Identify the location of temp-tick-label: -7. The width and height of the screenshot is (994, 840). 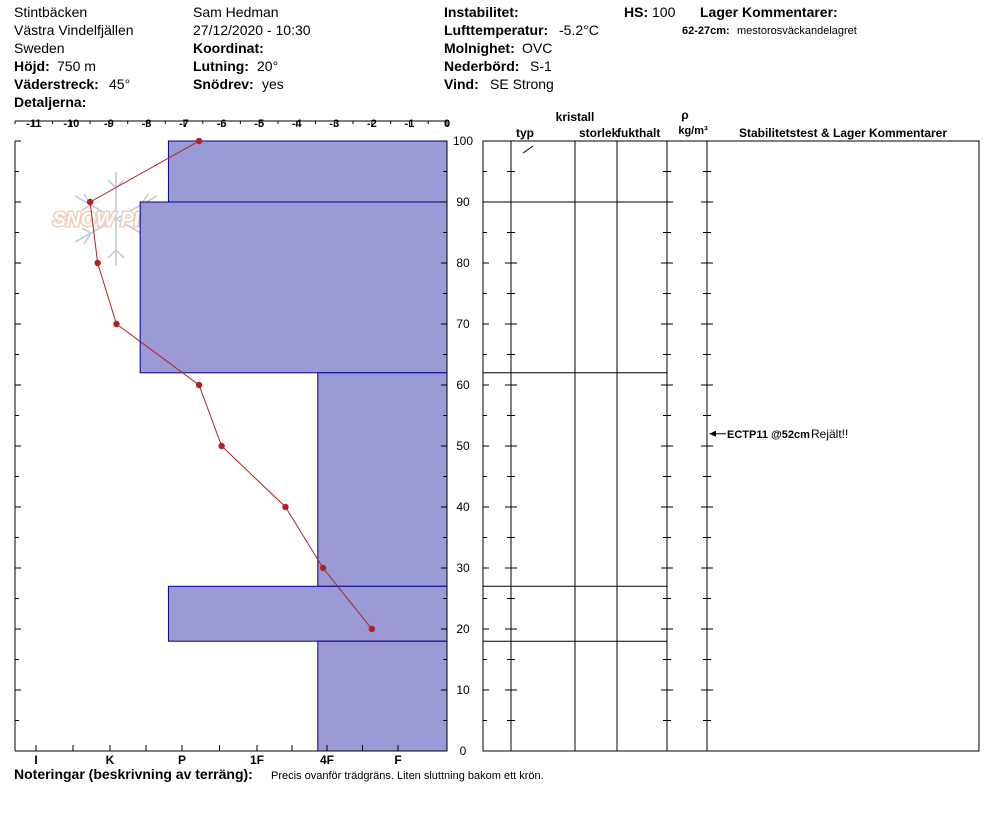
(184, 124).